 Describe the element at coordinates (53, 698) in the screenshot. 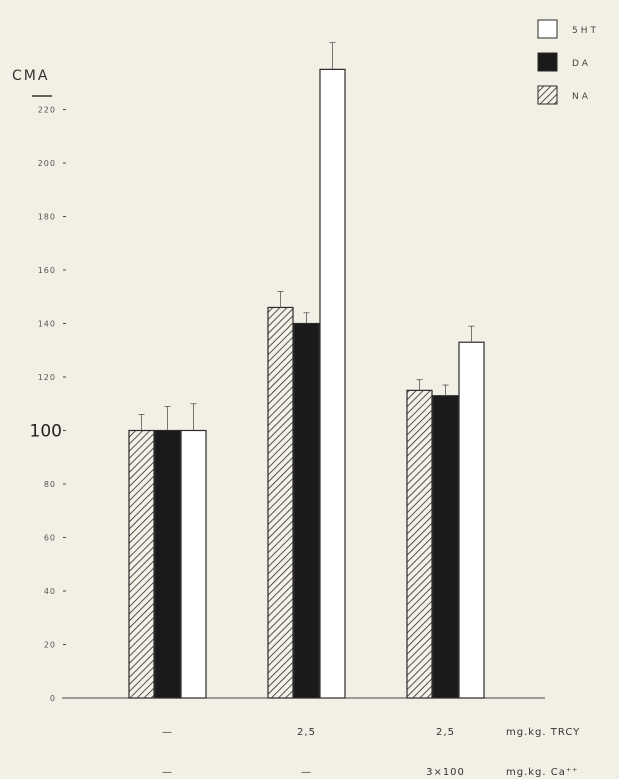

I see `y-tick-label: 0` at that location.